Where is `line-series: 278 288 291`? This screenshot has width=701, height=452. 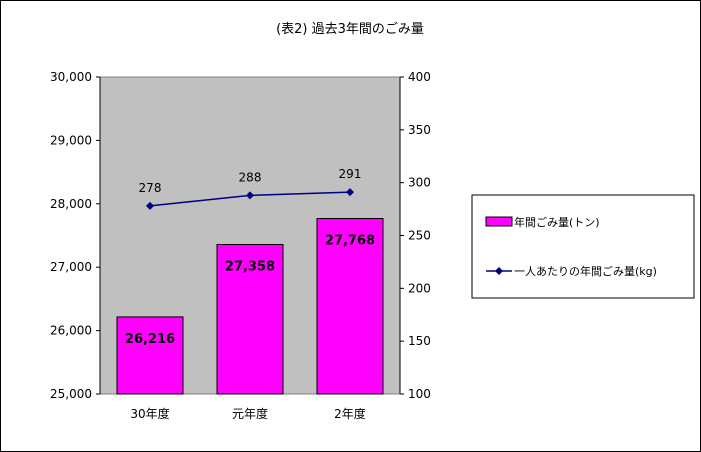 line-series: 278 288 291 is located at coordinates (250, 188).